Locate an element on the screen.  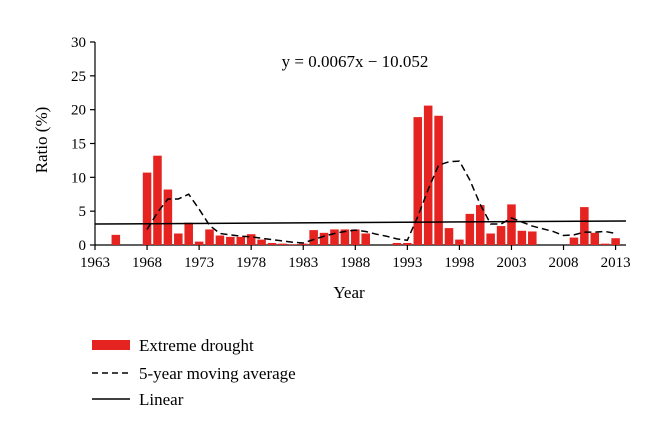
y-tick-label: 15 is located at coordinates (78, 145).